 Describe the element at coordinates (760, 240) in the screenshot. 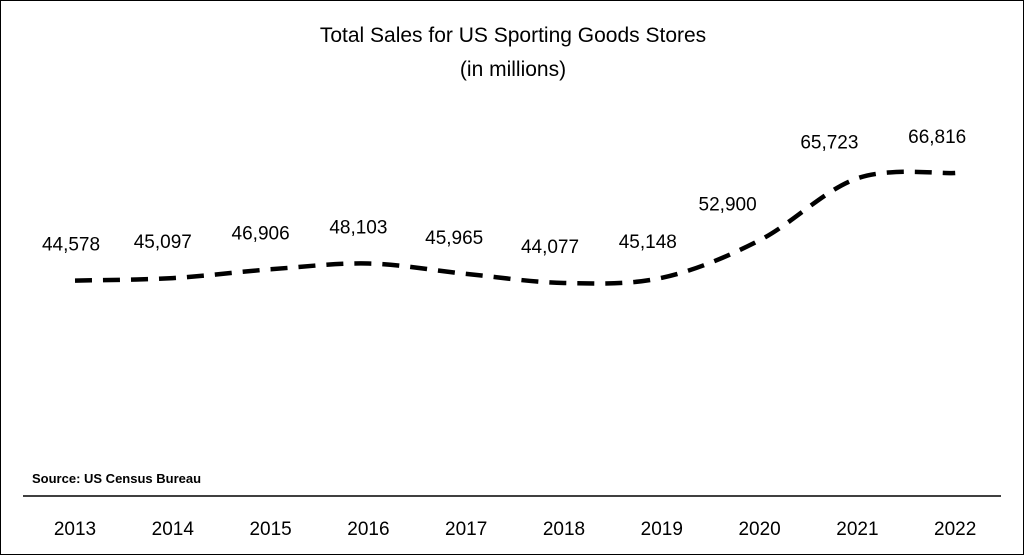

I see `data-point-2020` at that location.